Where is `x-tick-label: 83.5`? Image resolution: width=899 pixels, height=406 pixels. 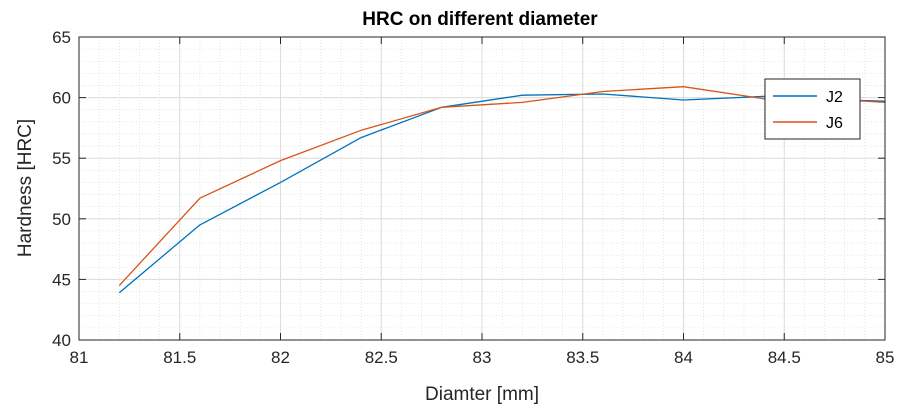
x-tick-label: 83.5 is located at coordinates (582, 357).